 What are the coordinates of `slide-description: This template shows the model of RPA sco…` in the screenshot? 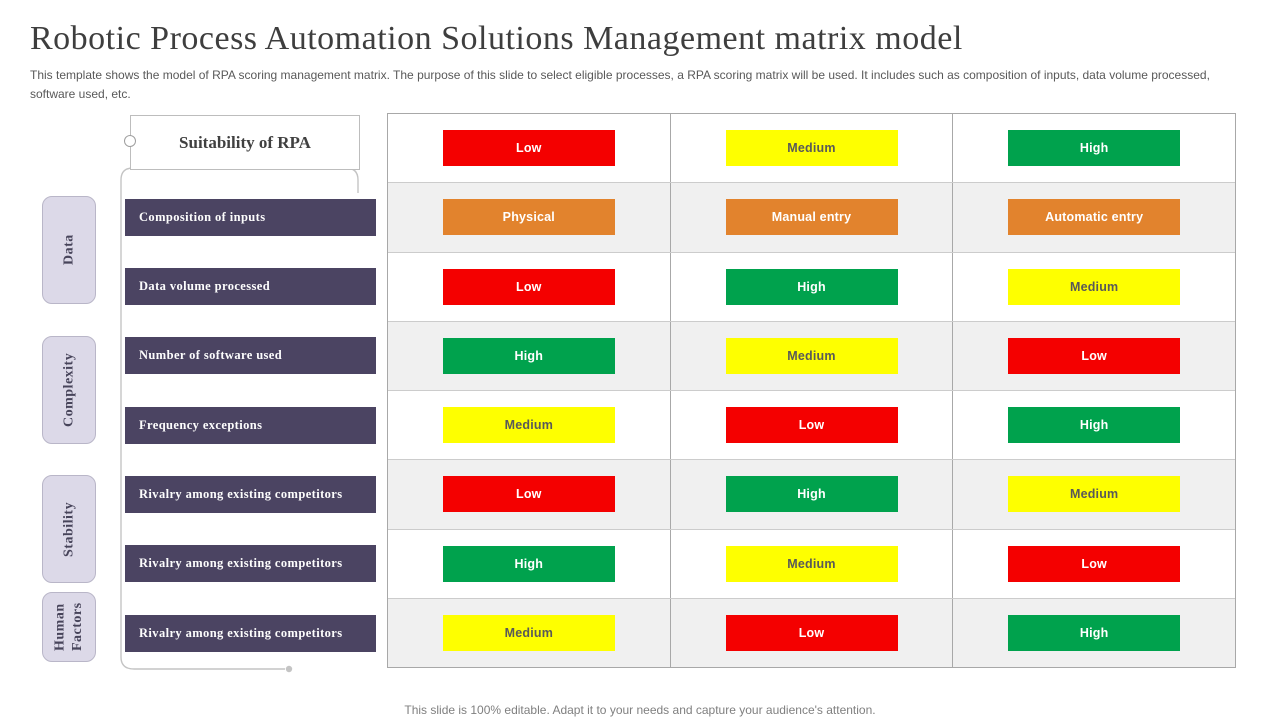 It's located at (620, 84).